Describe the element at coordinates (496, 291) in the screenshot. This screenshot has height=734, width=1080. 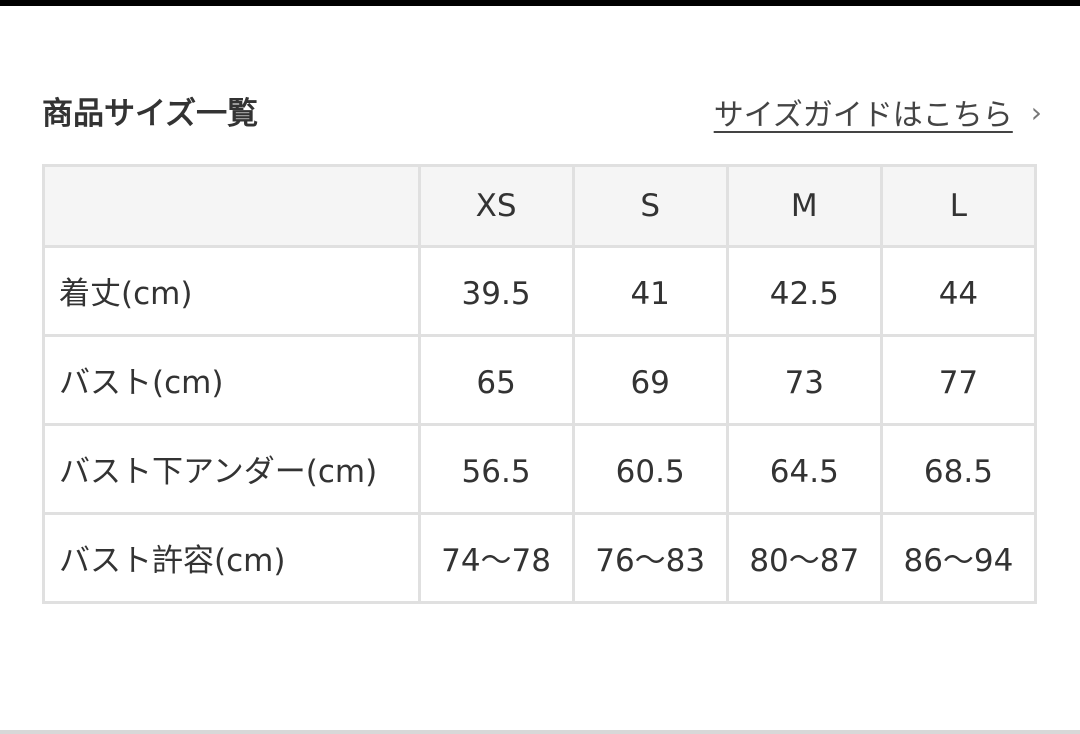
I see `cell-value: 39.5` at that location.